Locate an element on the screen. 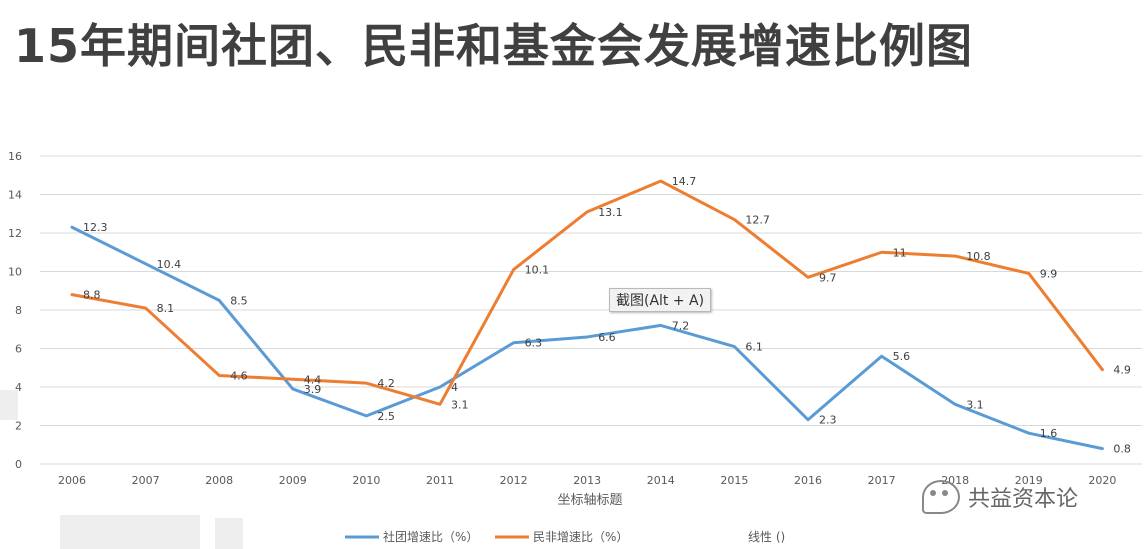 This screenshot has width=1144, height=549. data-label: 11 is located at coordinates (900, 252).